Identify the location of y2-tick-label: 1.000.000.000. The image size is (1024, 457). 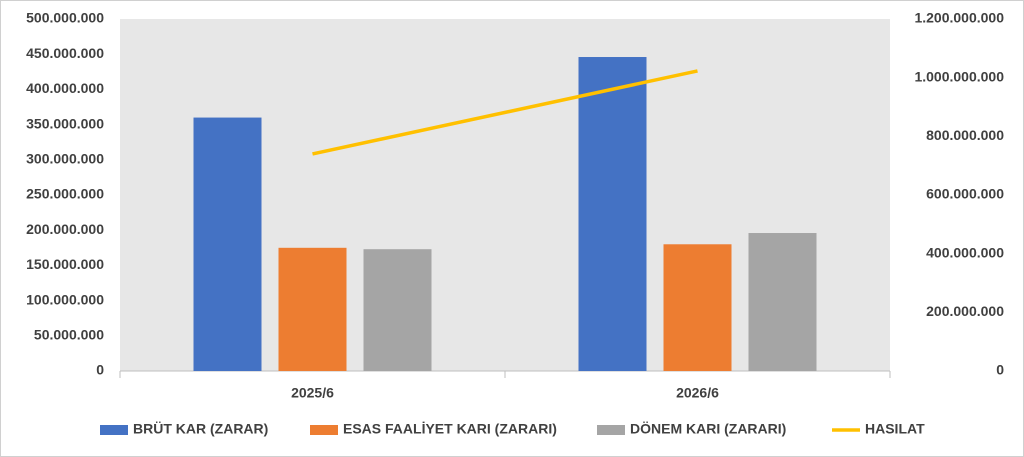
(959, 76).